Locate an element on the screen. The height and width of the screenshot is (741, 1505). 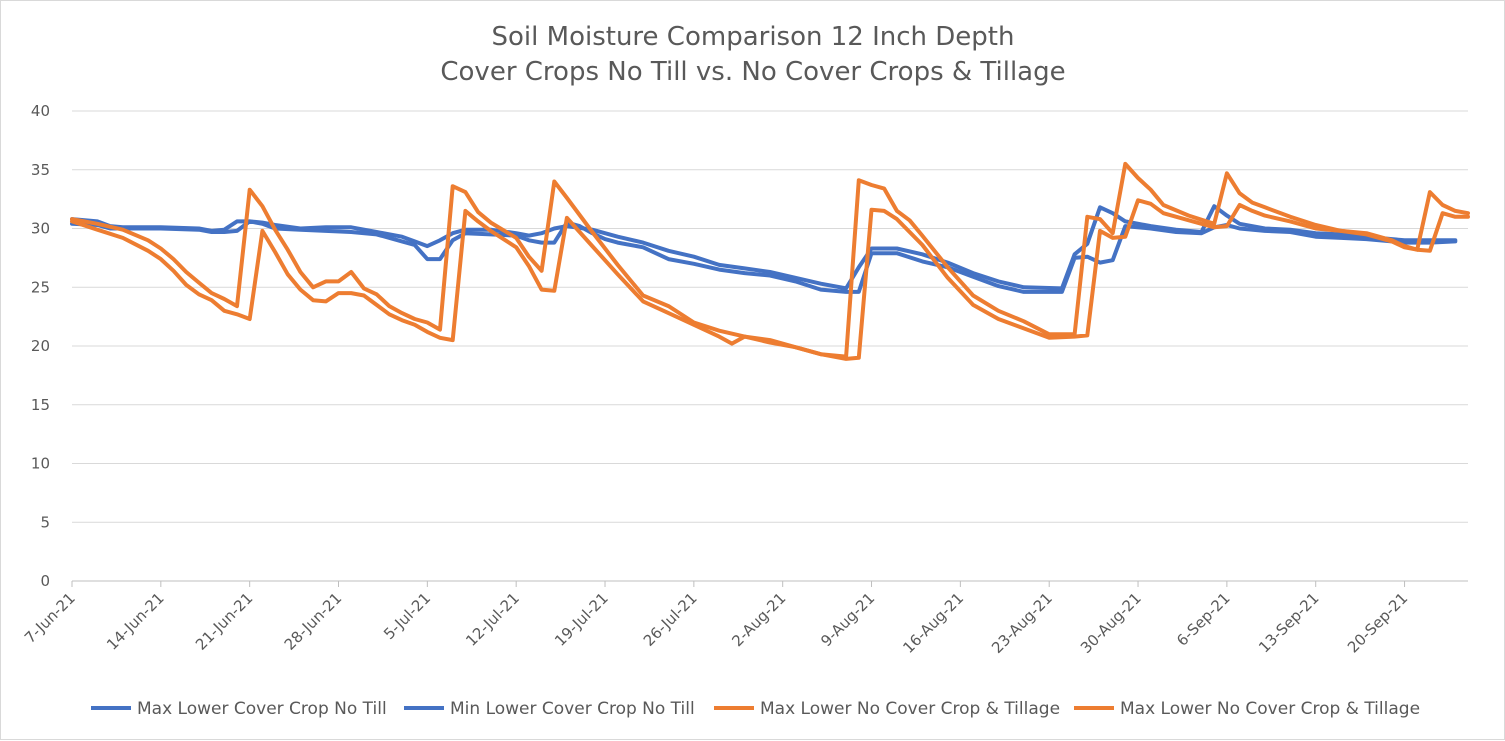
y-axis: 0 5 10 15 20 25 30 35 40 is located at coordinates (40, 346).